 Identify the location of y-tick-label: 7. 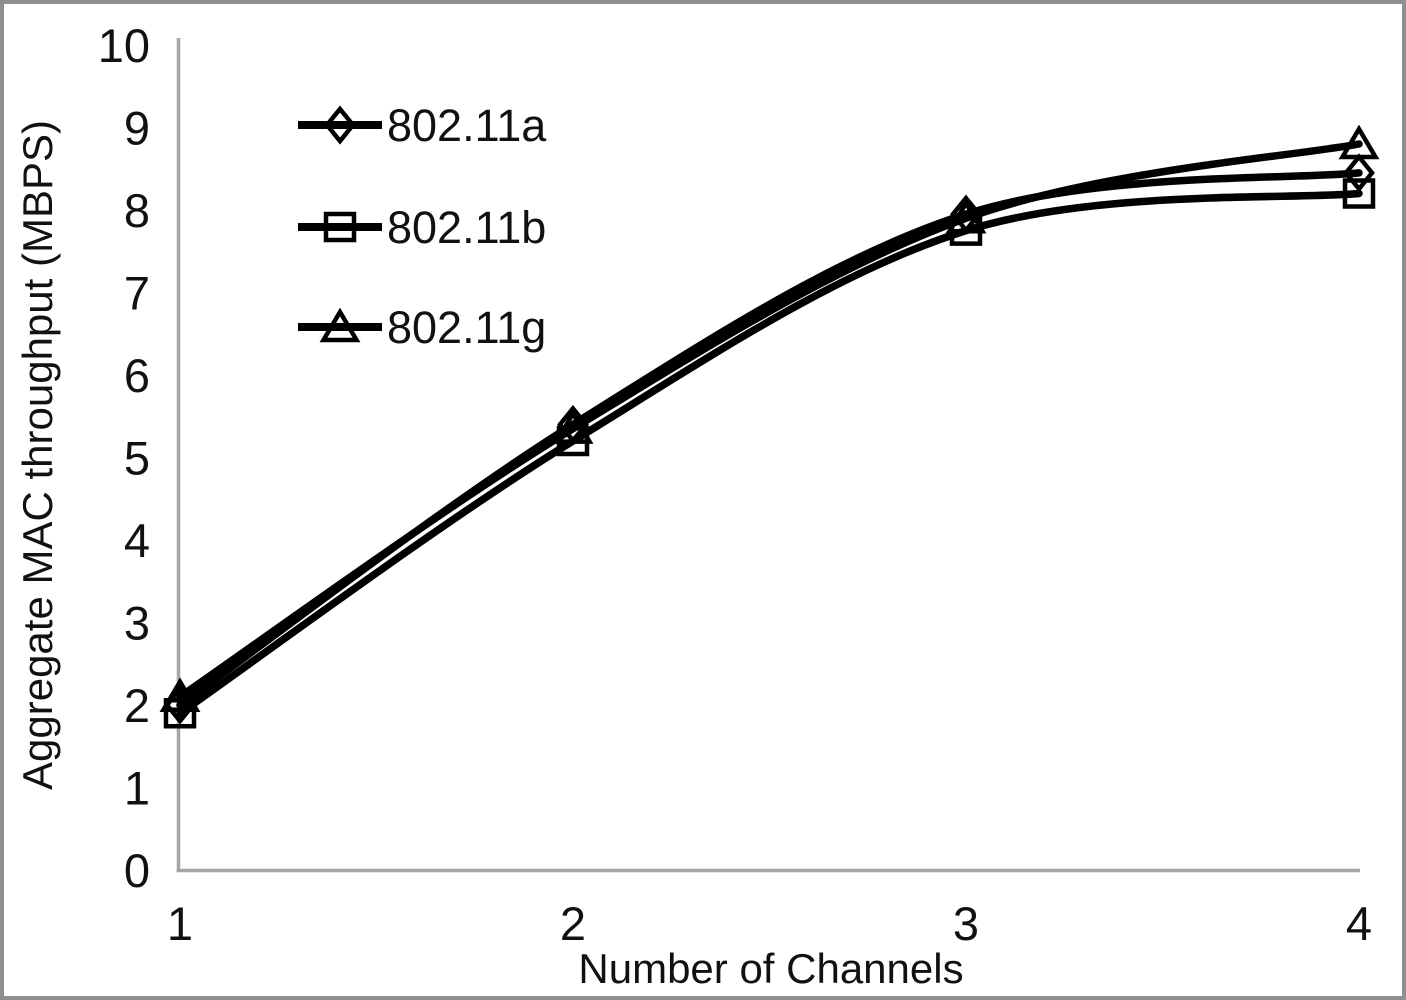
(137, 293).